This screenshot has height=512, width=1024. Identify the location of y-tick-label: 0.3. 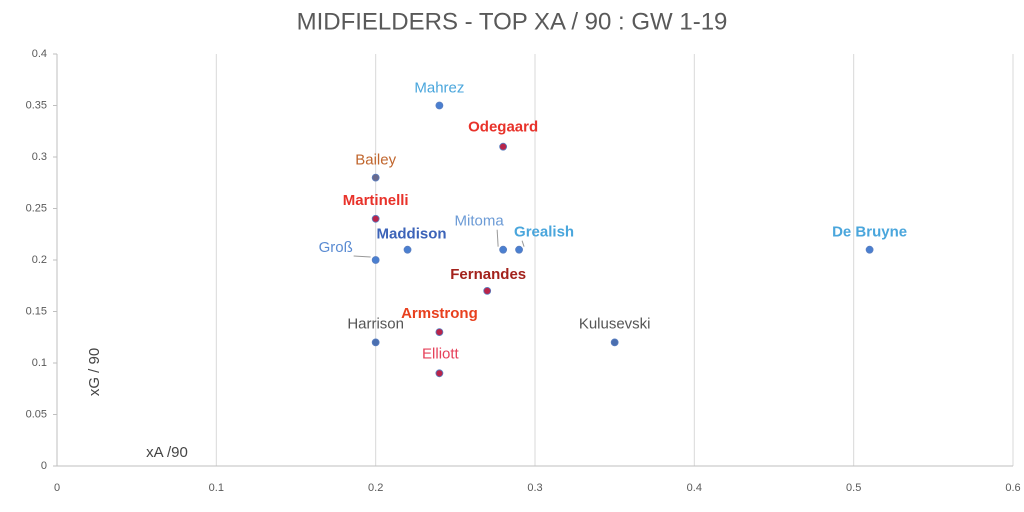
(39, 157).